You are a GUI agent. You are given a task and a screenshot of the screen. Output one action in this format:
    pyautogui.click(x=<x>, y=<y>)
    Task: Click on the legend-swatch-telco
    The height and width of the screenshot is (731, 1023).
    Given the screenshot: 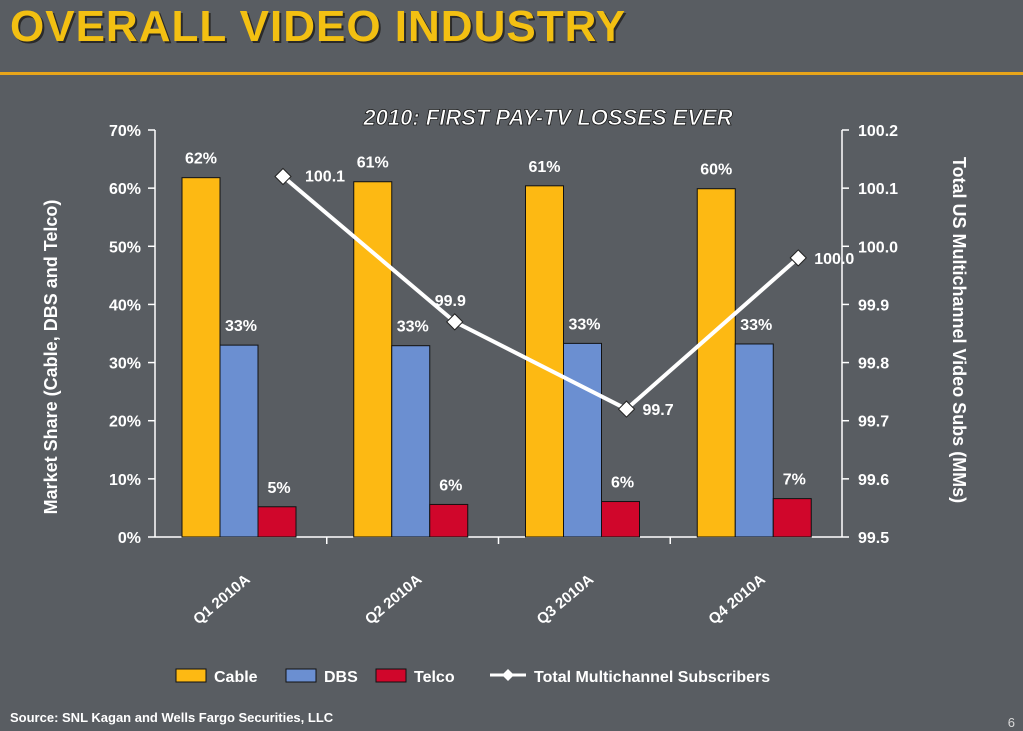 What is the action you would take?
    pyautogui.click(x=391, y=675)
    